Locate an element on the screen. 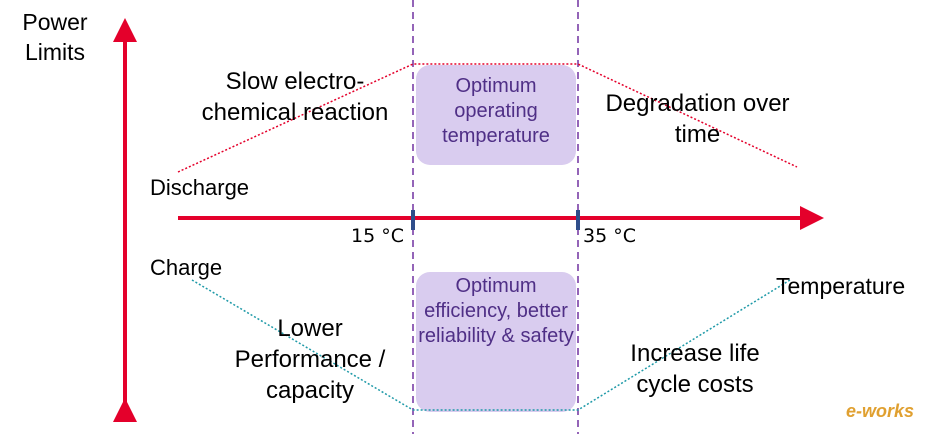  upper-box is located at coordinates (496, 115).